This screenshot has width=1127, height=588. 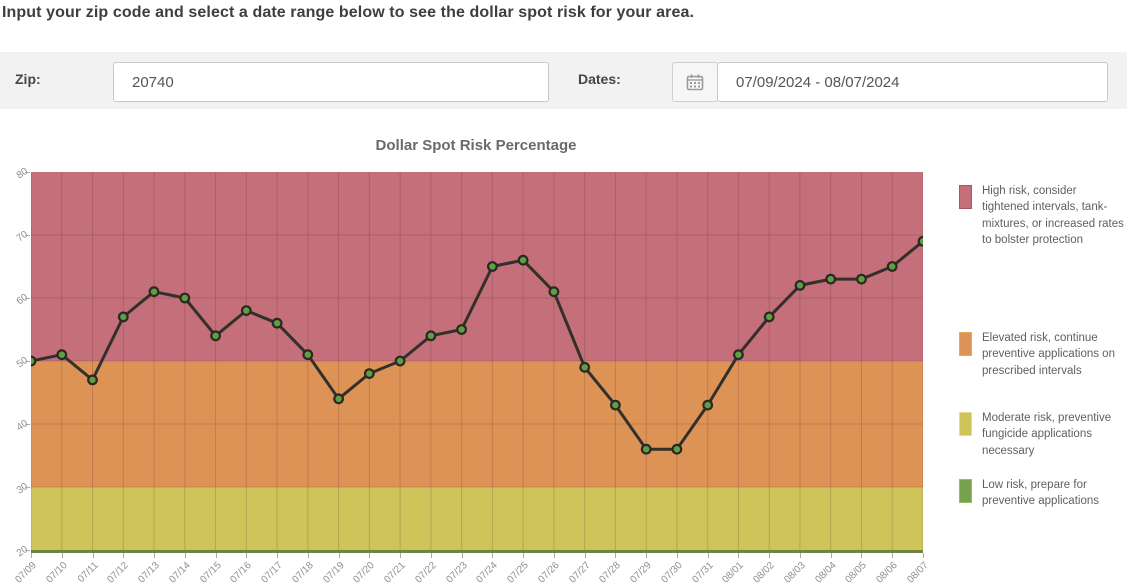 What do you see at coordinates (22, 173) in the screenshot?
I see `y-axis-label: 80` at bounding box center [22, 173].